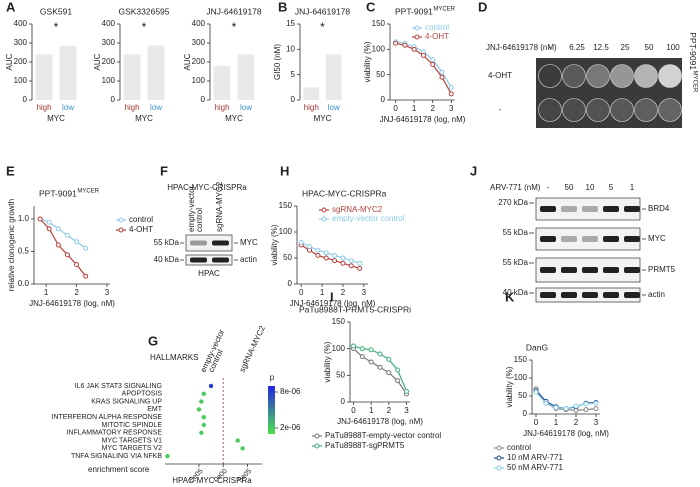 This screenshot has height=487, width=700. Describe the element at coordinates (516, 262) in the screenshot. I see `marker-label: 55 kDa` at that location.